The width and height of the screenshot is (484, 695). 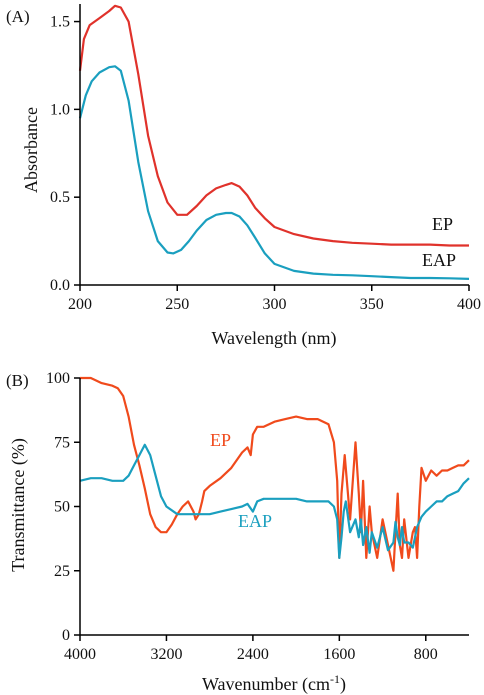 What do you see at coordinates (18, 16) in the screenshot?
I see `panel-a-label: (A)` at bounding box center [18, 16].